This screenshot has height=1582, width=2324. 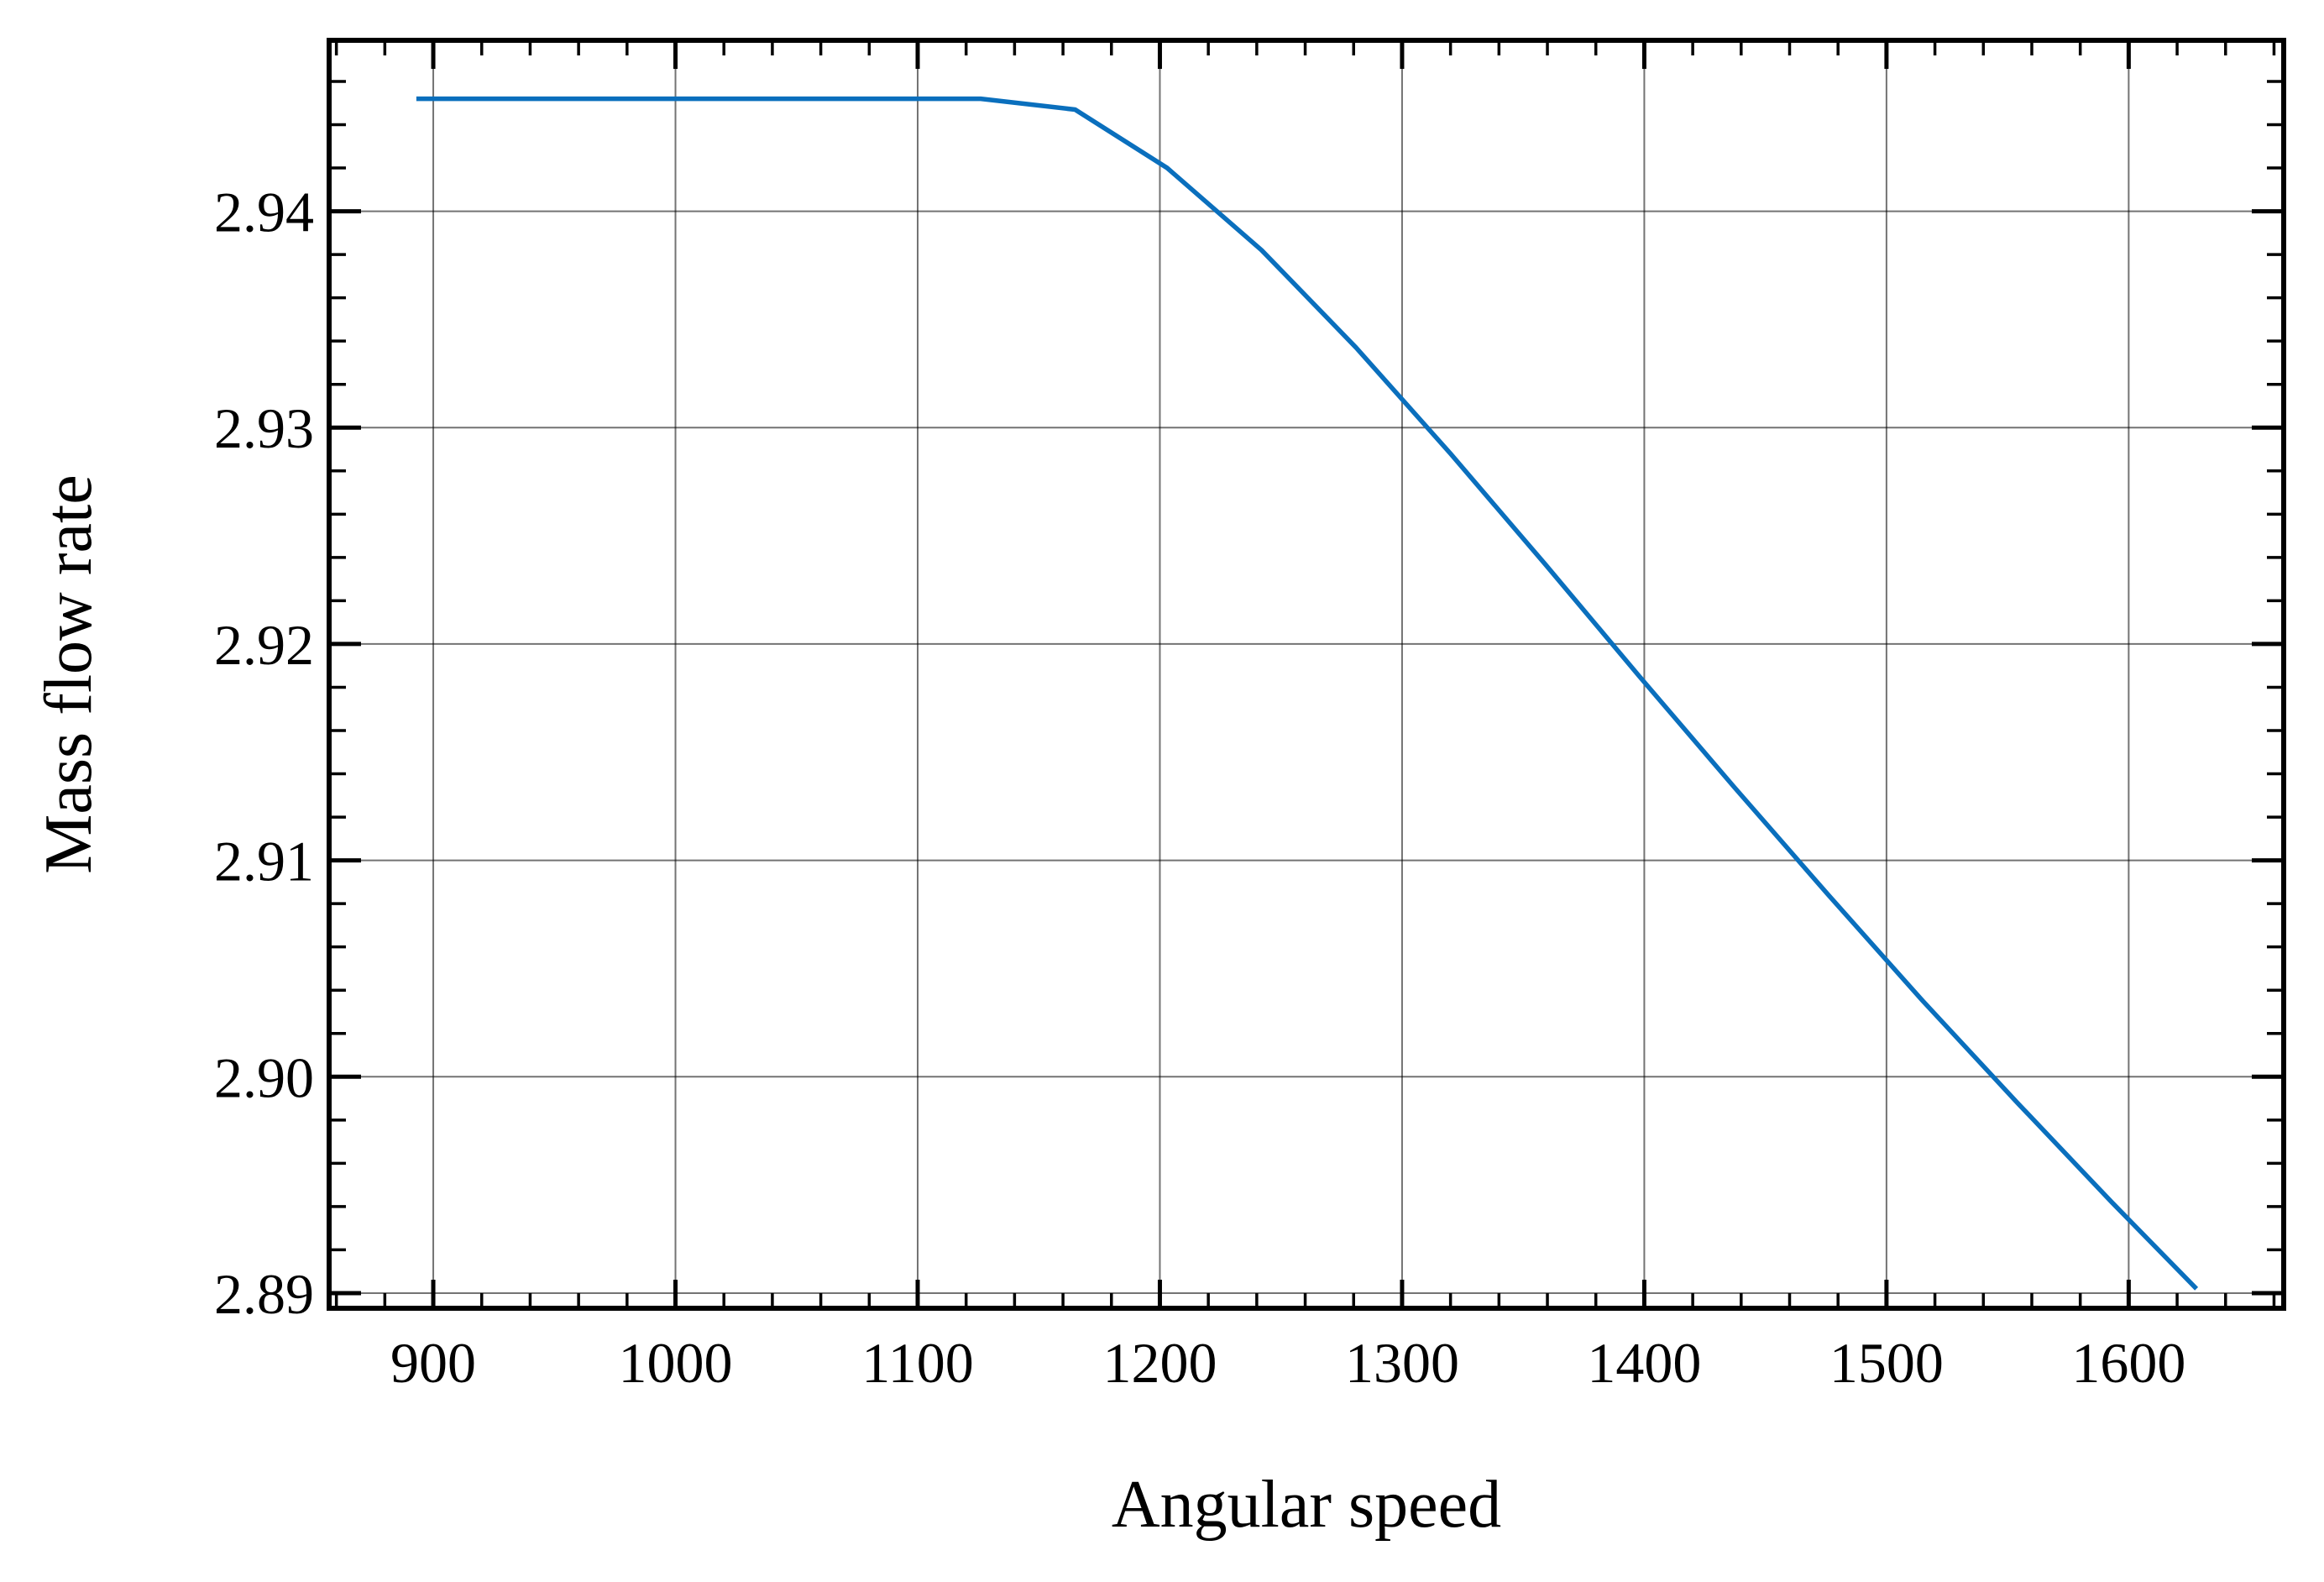 What do you see at coordinates (264, 645) in the screenshot?
I see `y-tick-label: 2.92` at bounding box center [264, 645].